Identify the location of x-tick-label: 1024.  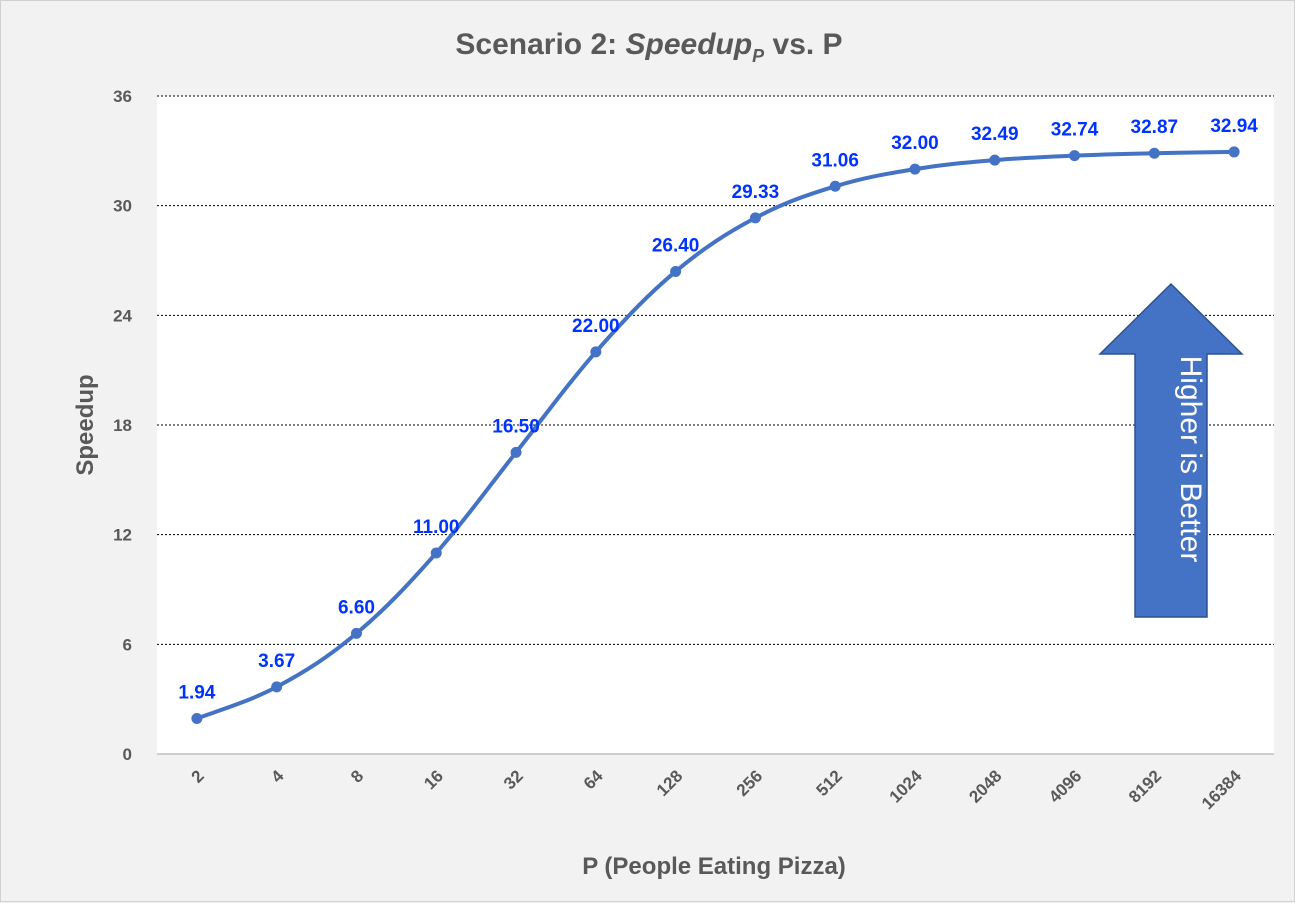
(906, 786).